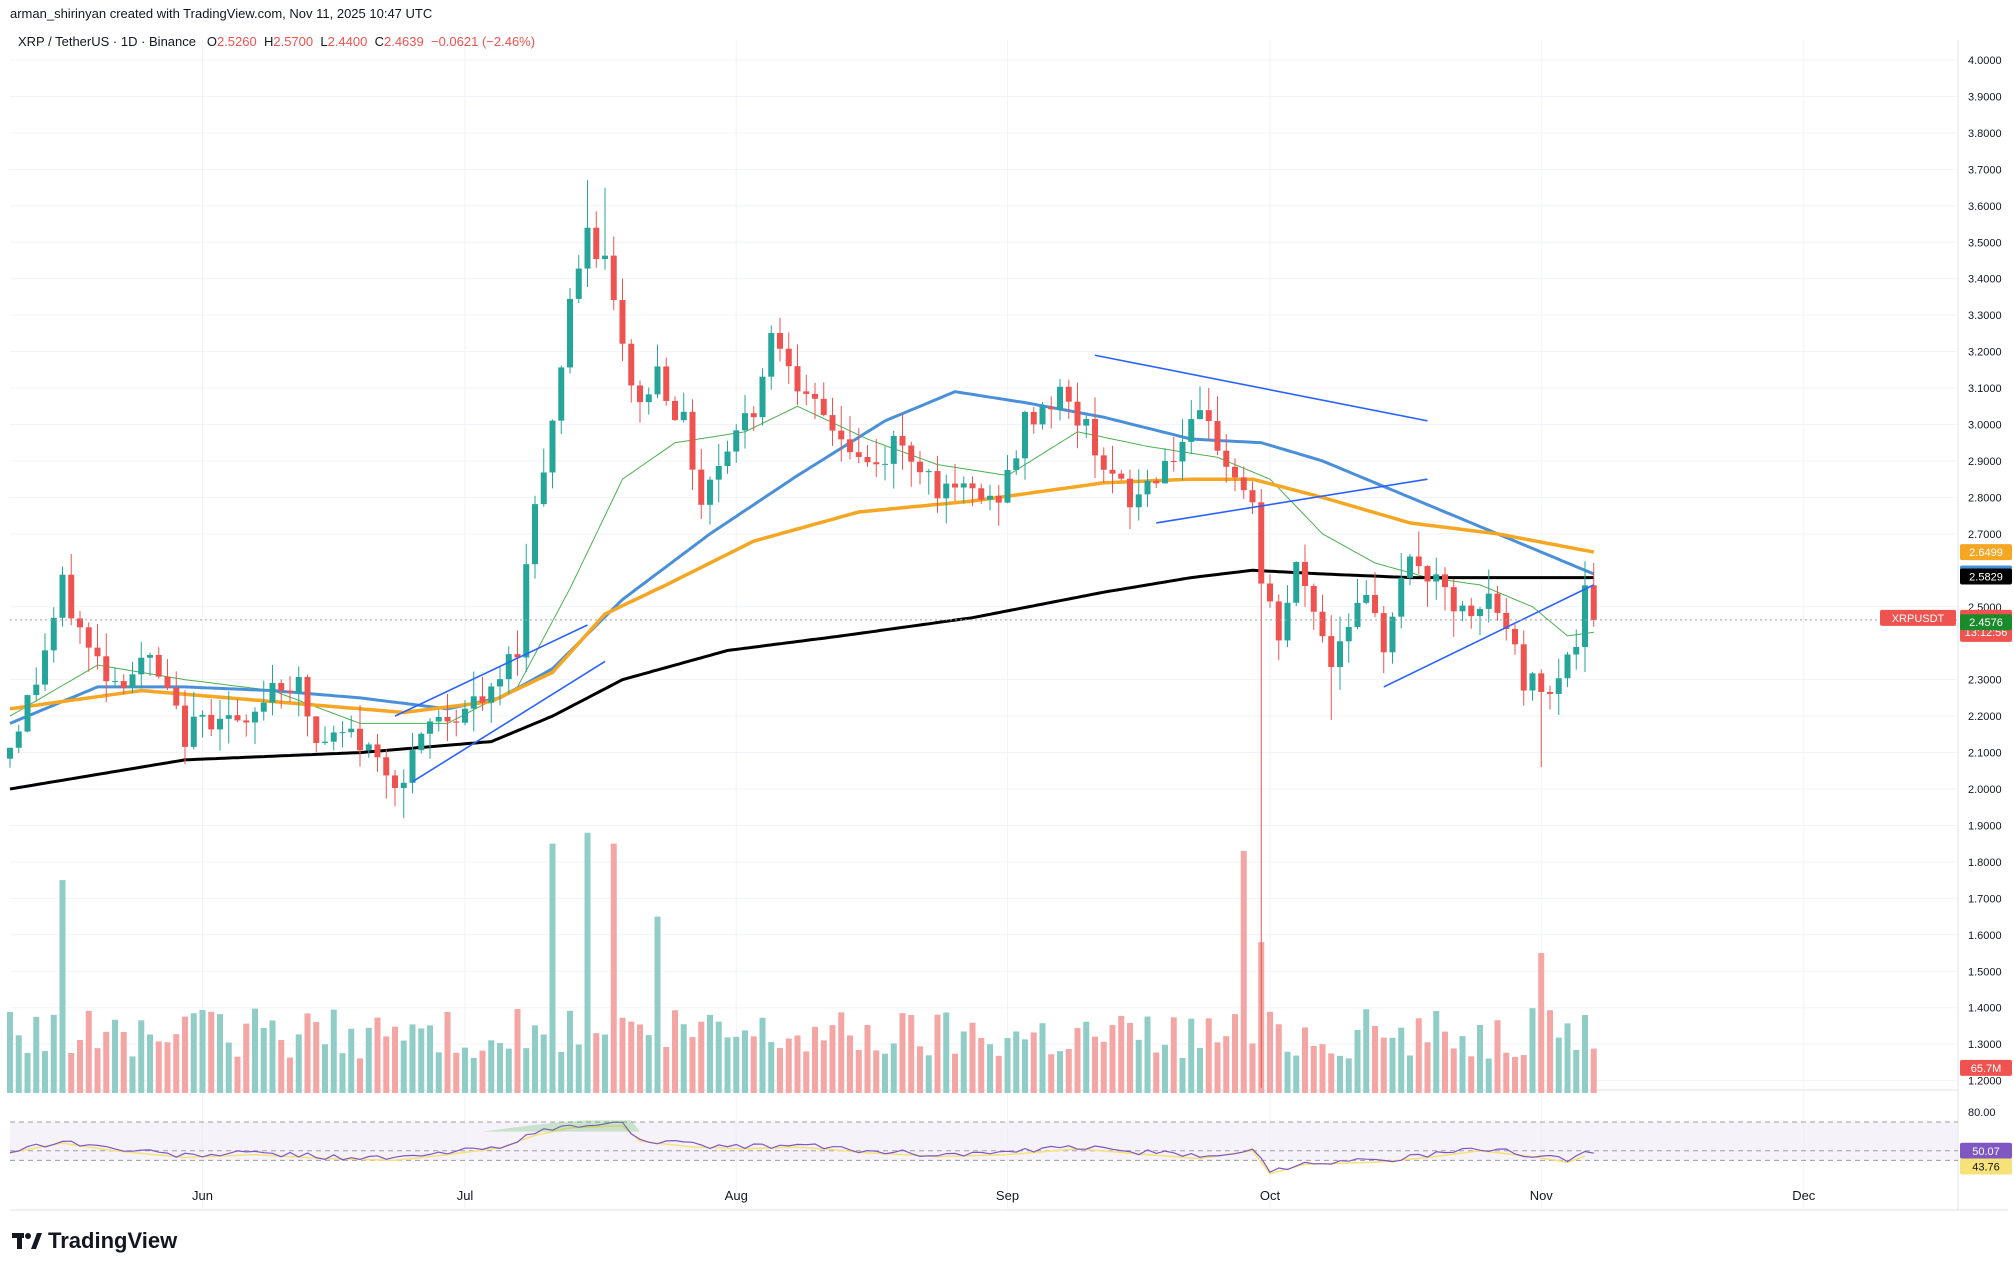 The image size is (2014, 1269). Describe the element at coordinates (202, 1195) in the screenshot. I see `time-tick-label: Jun` at that location.